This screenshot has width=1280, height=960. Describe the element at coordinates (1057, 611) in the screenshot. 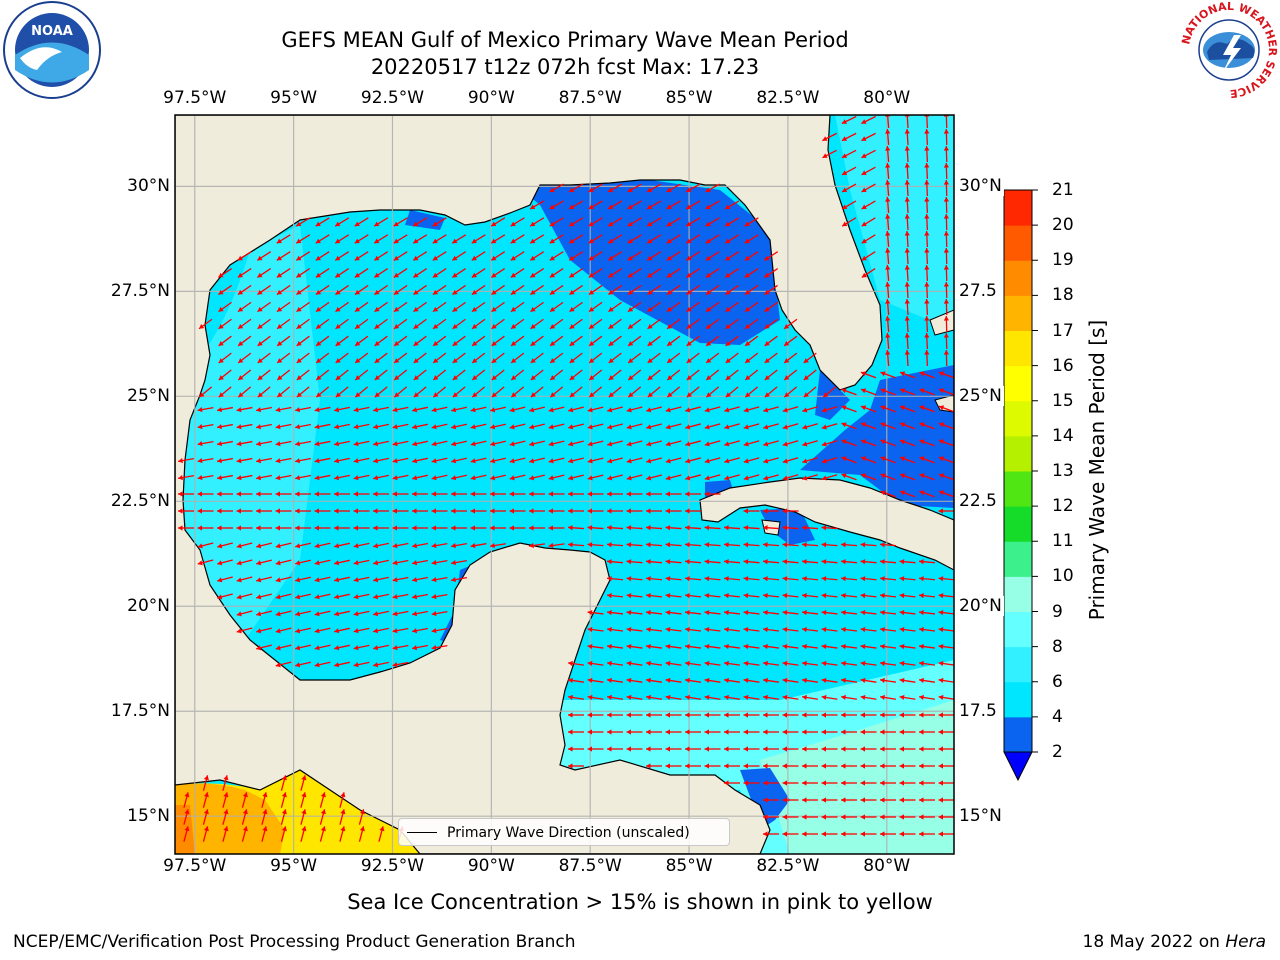

I see `colorbar-tick-label: 9` at that location.